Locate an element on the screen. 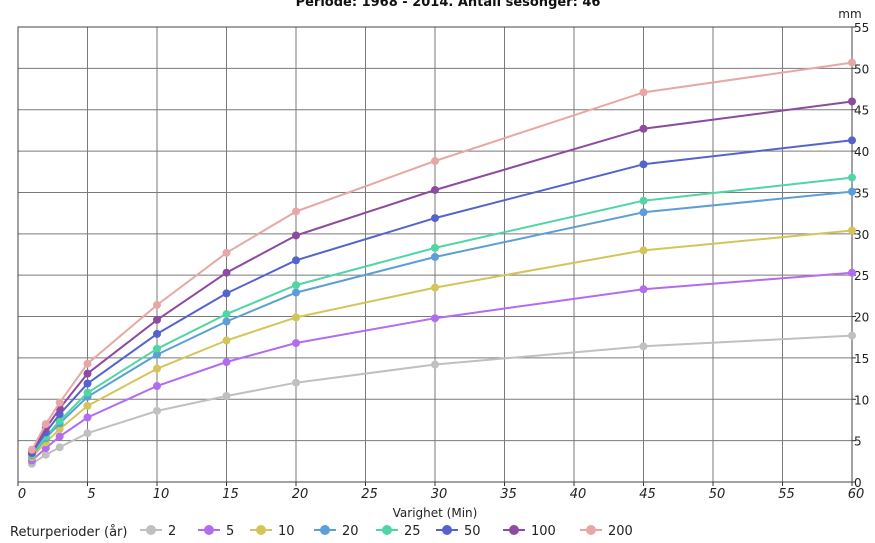 Image resolution: width=875 pixels, height=543 pixels. y-tick-label: 50 is located at coordinates (861, 69).